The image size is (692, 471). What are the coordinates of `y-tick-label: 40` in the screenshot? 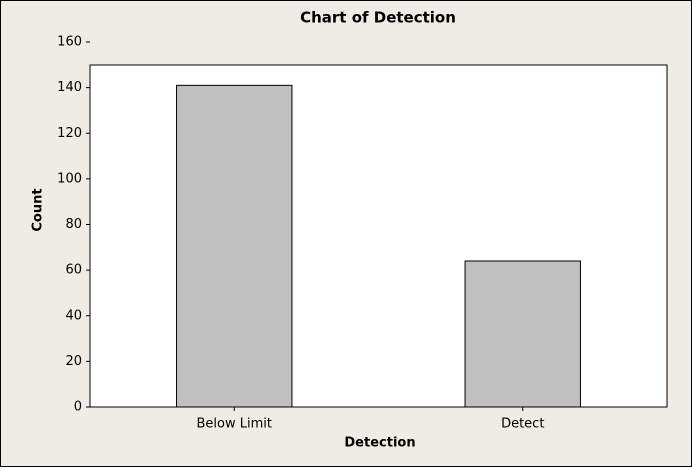 It's located at (73, 315).